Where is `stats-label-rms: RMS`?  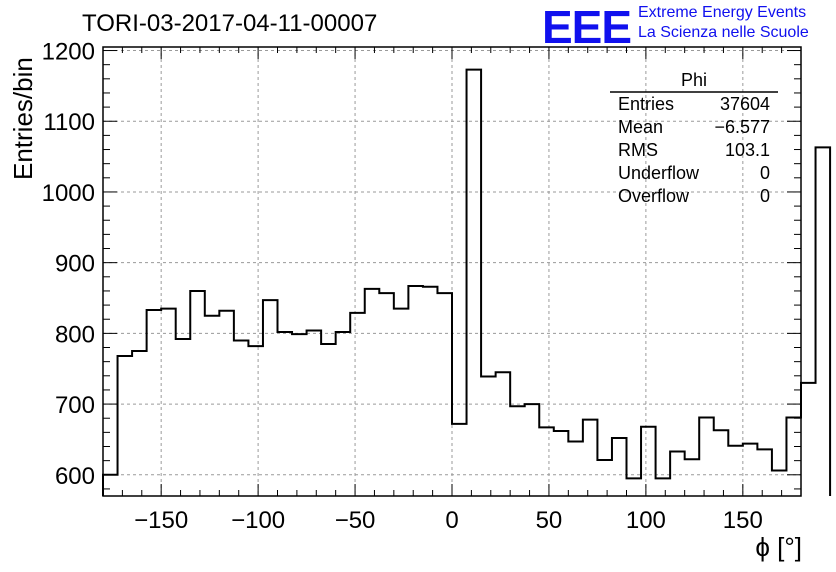 stats-label-rms: RMS is located at coordinates (638, 150).